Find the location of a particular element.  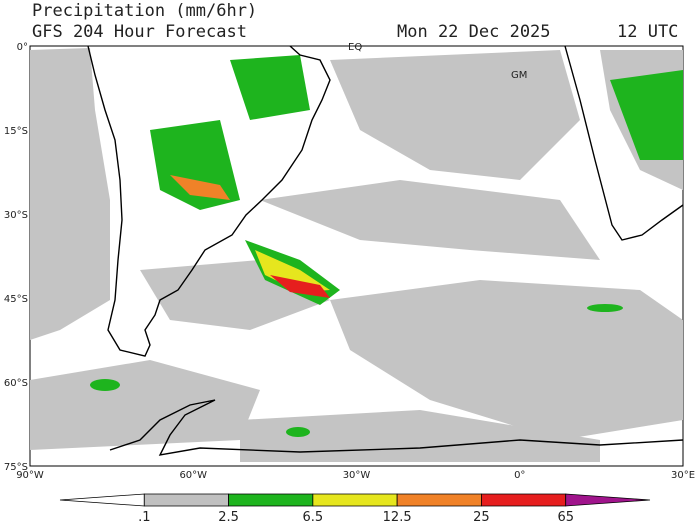

lat-label: 0° is located at coordinates (22, 47).